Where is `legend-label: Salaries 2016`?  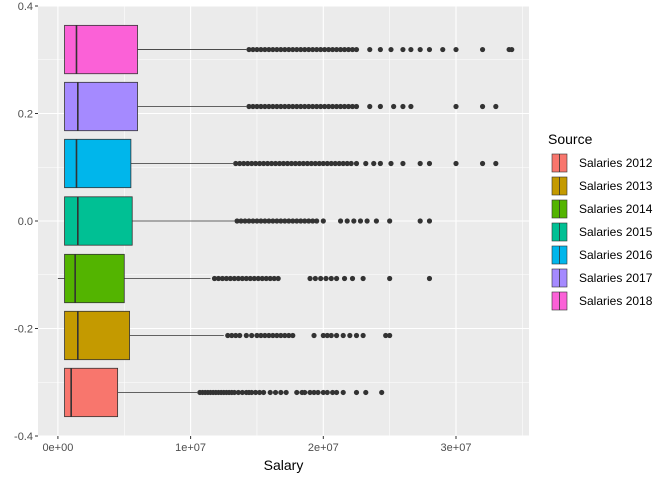
legend-label: Salaries 2016 is located at coordinates (616, 255).